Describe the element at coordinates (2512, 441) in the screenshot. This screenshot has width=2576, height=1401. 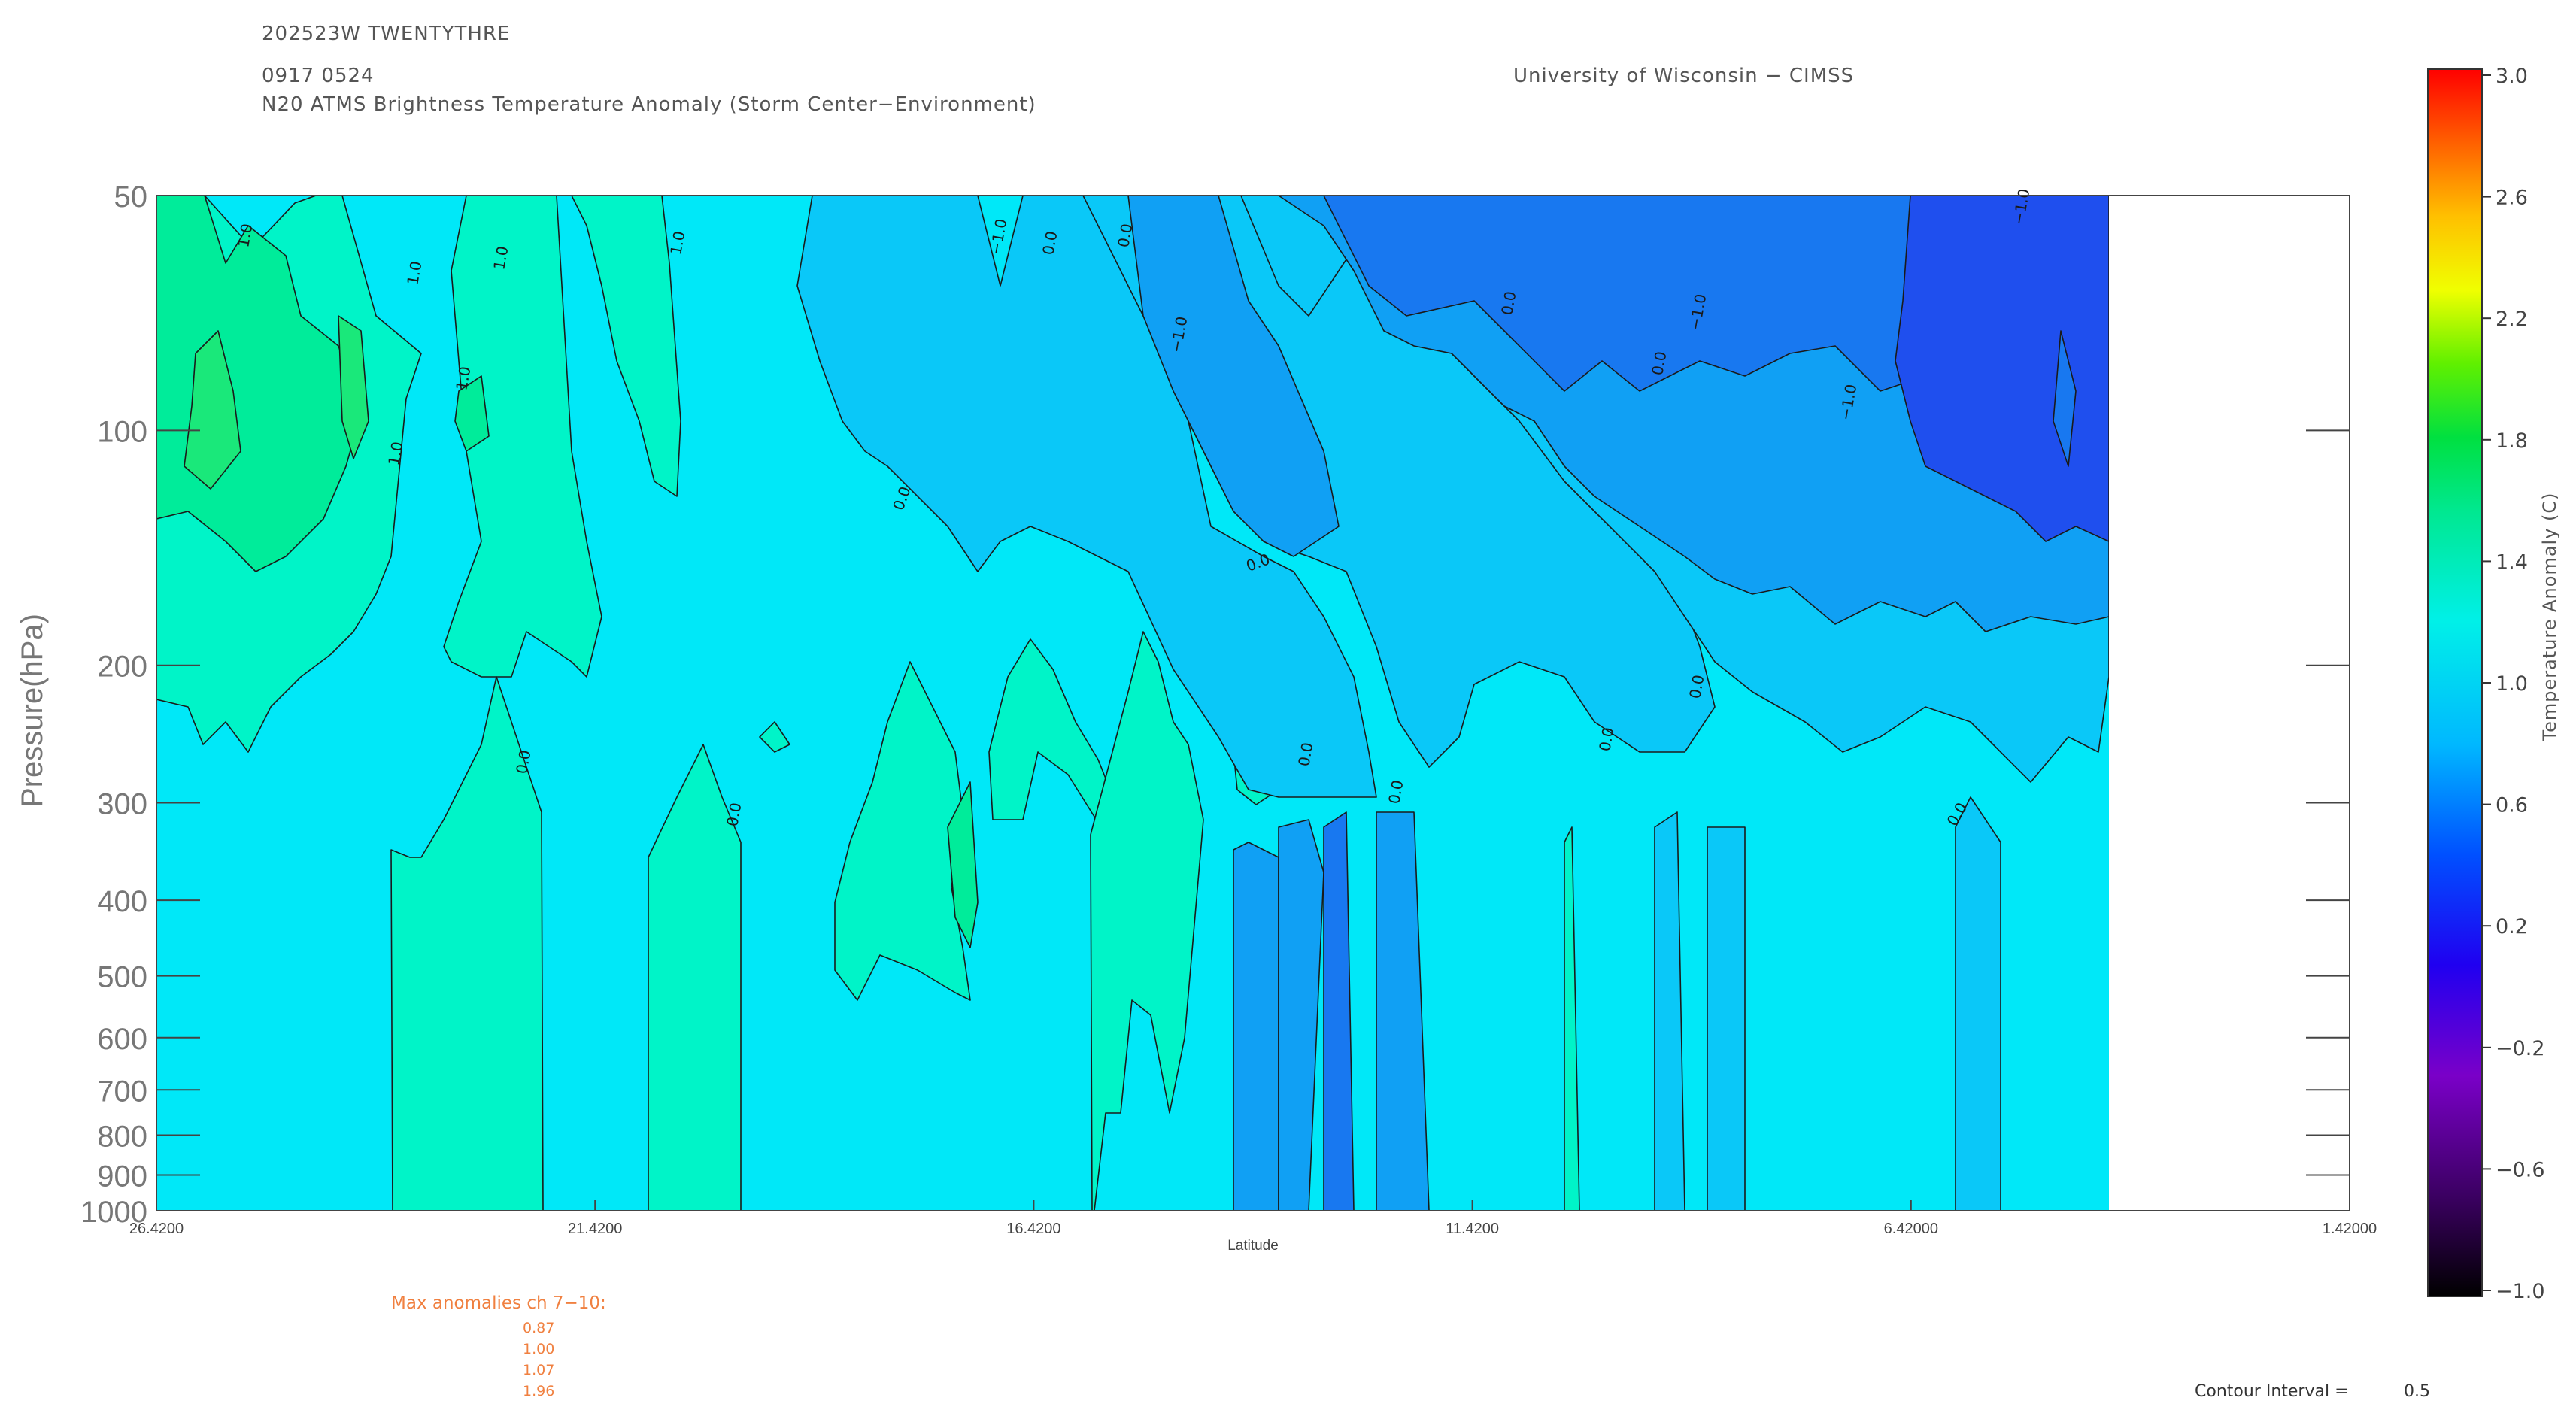
I see `colorbar-tick-label: 1.8` at that location.